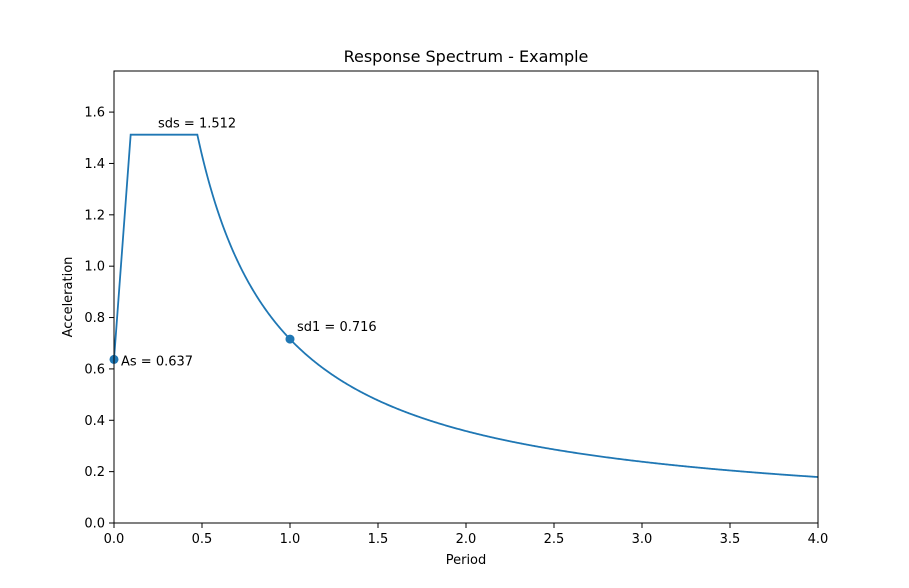  Describe the element at coordinates (818, 539) in the screenshot. I see `x-tick-label-8: 4.0` at that location.